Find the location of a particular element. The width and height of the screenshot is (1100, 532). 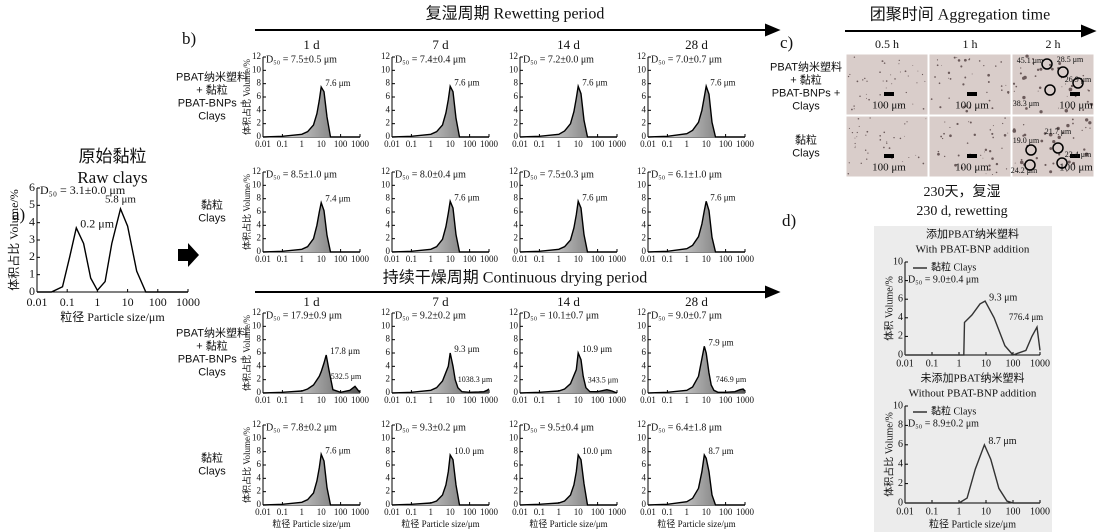

micrograph is located at coordinates (970, 84).